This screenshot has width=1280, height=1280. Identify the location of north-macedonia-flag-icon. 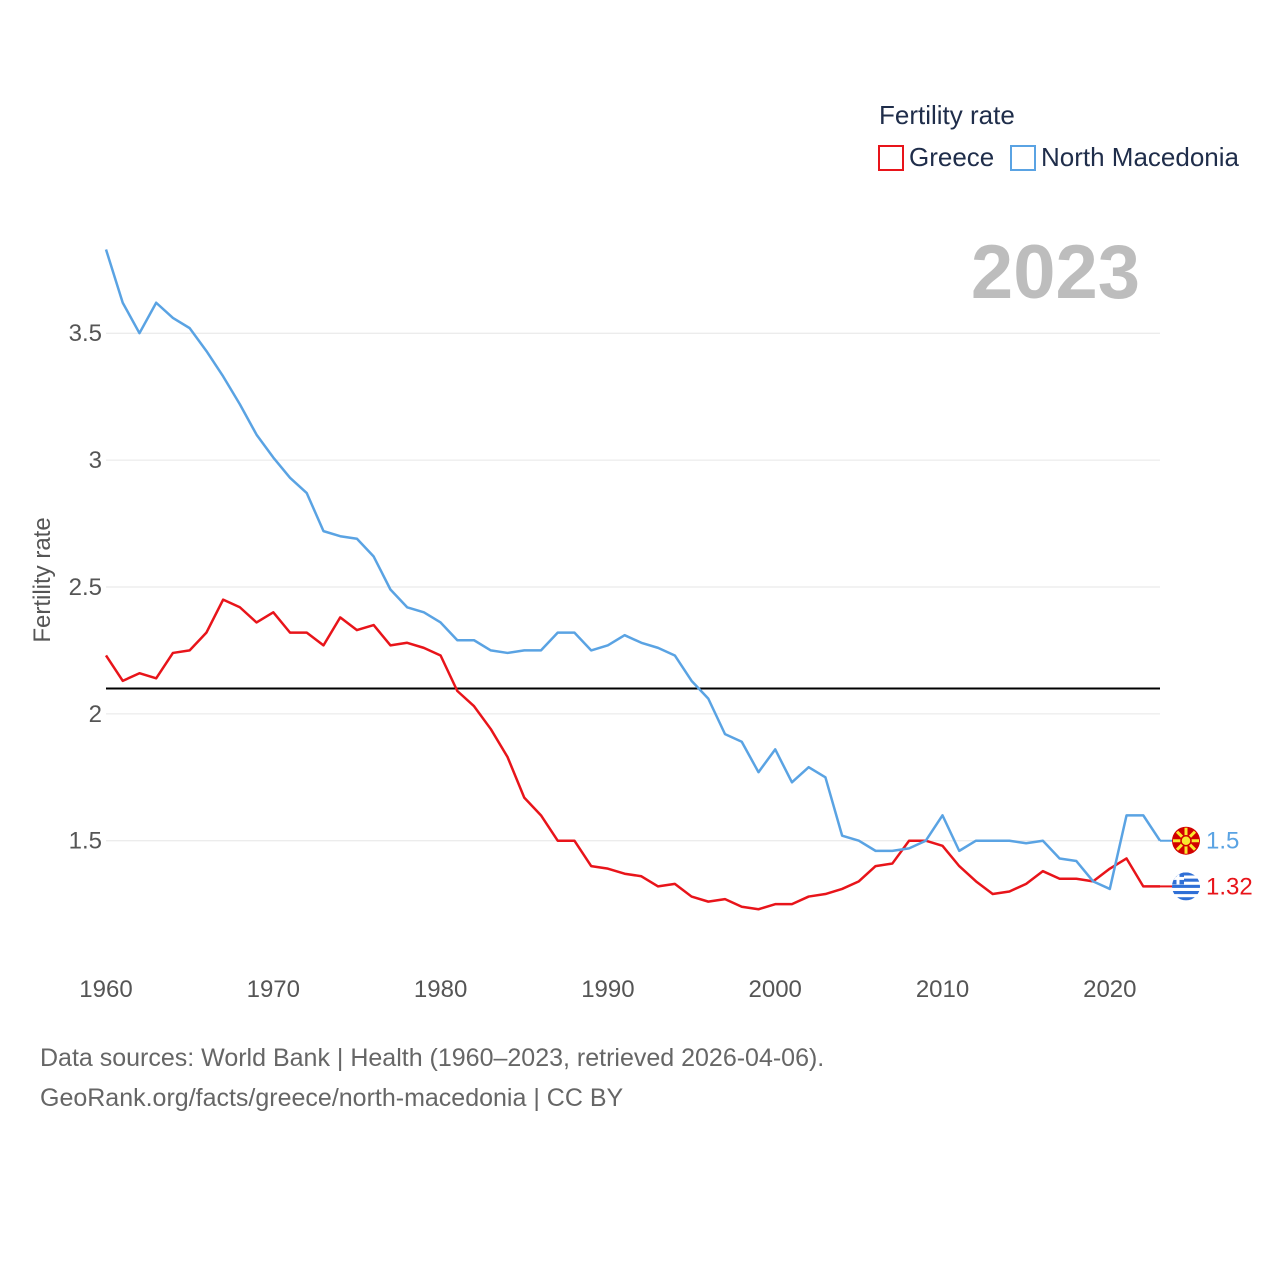
(1186, 840).